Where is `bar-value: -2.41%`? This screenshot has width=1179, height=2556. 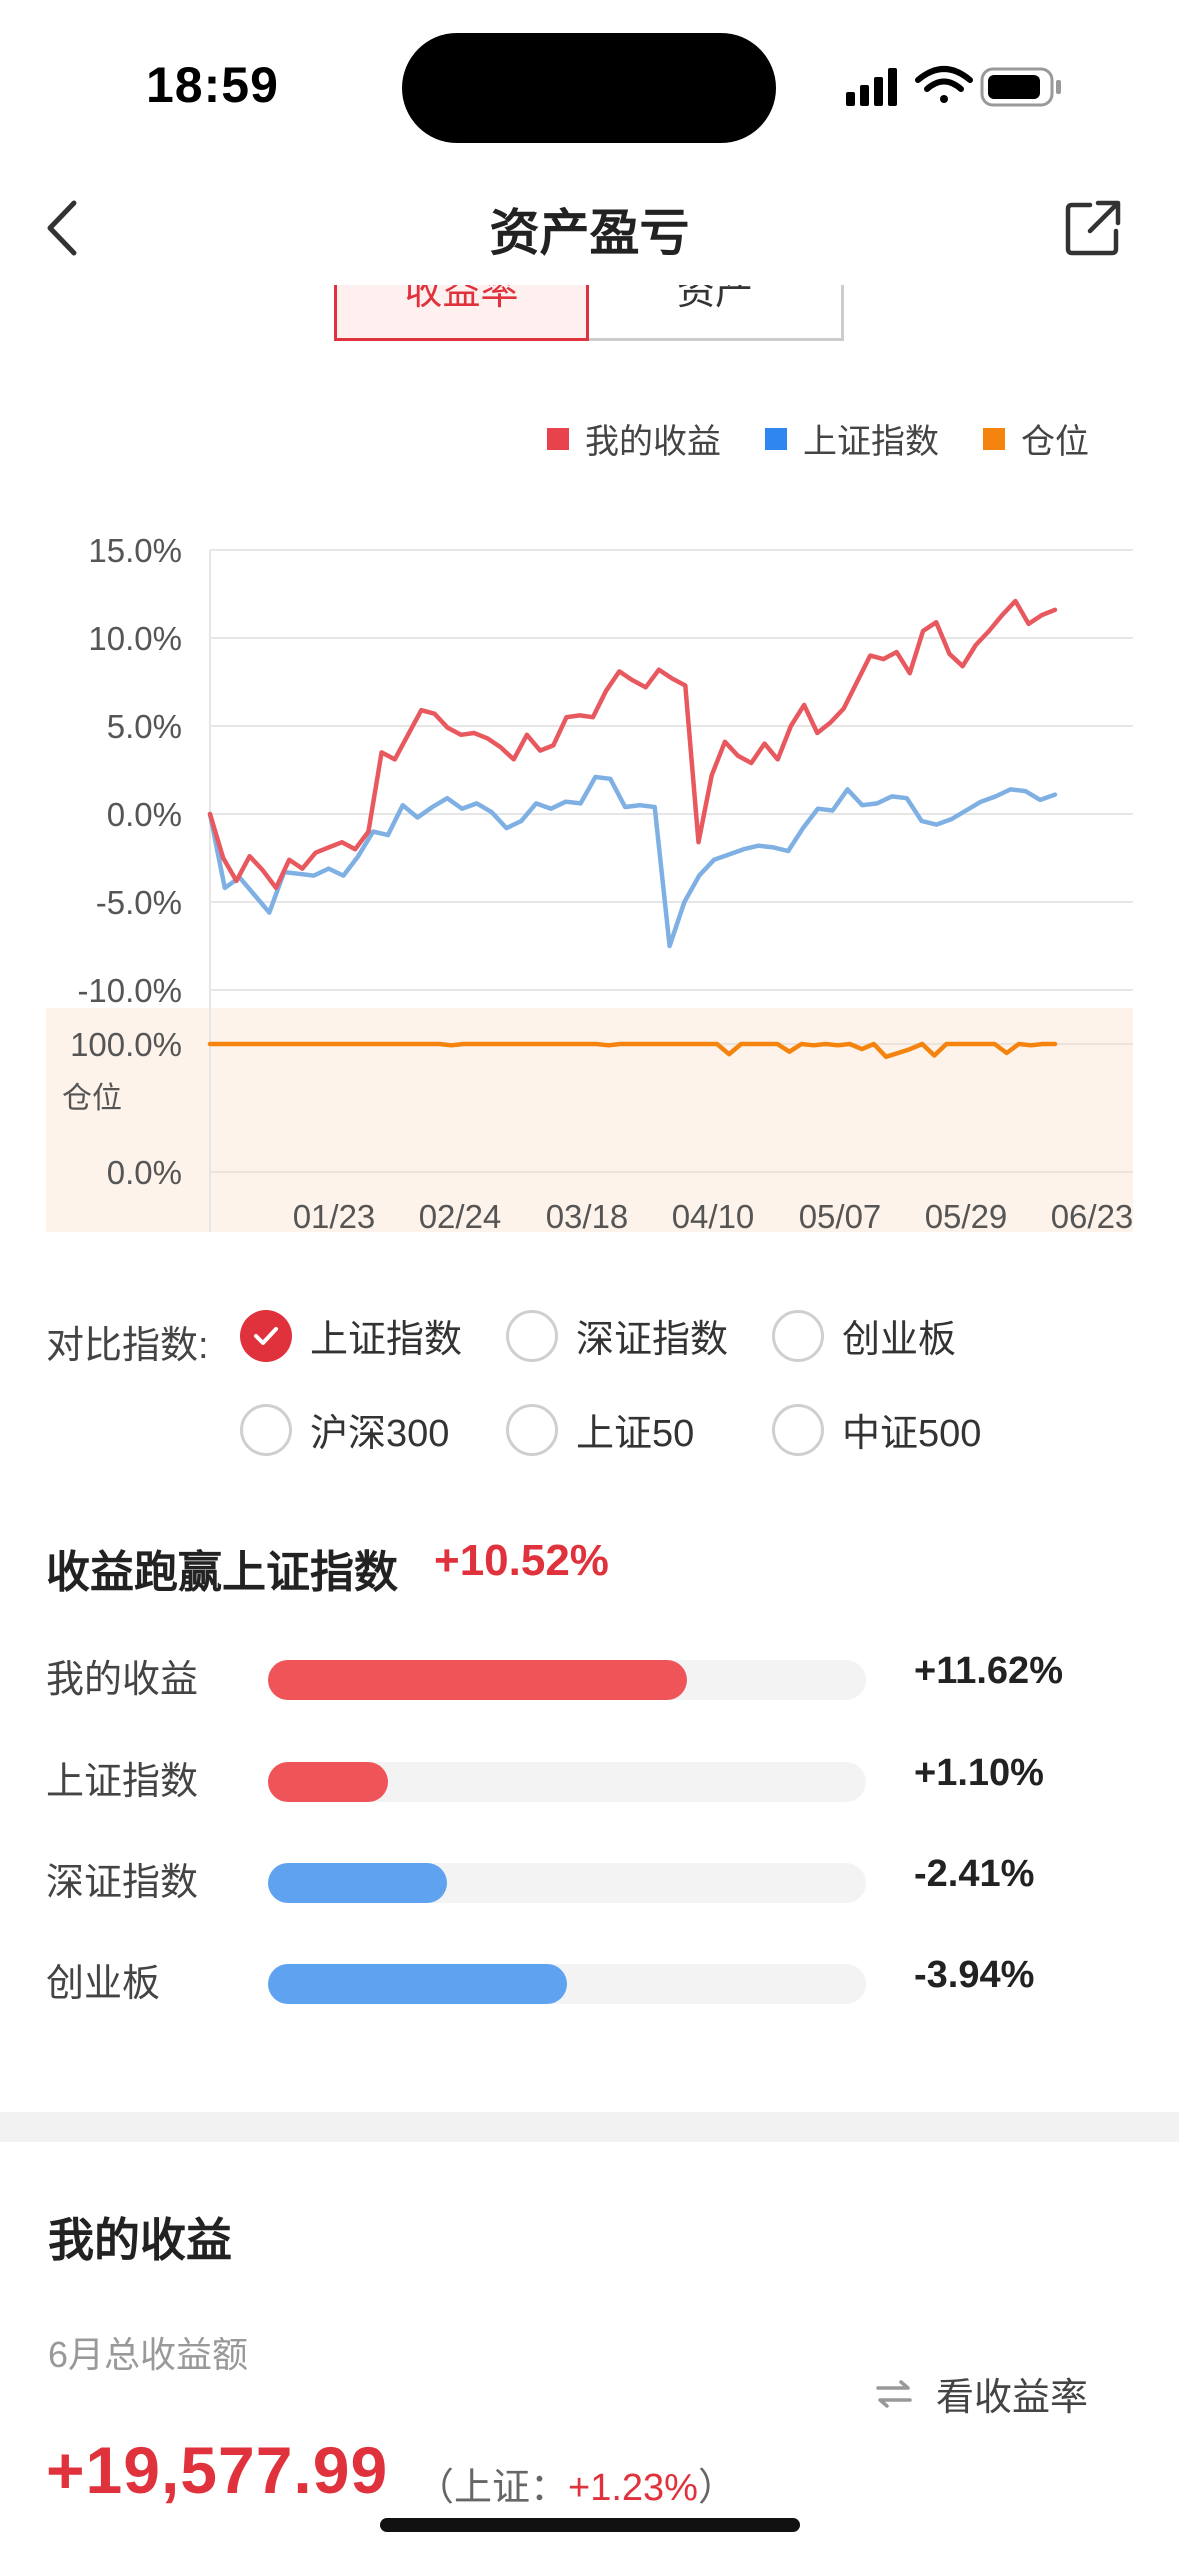 bar-value: -2.41% is located at coordinates (974, 1874).